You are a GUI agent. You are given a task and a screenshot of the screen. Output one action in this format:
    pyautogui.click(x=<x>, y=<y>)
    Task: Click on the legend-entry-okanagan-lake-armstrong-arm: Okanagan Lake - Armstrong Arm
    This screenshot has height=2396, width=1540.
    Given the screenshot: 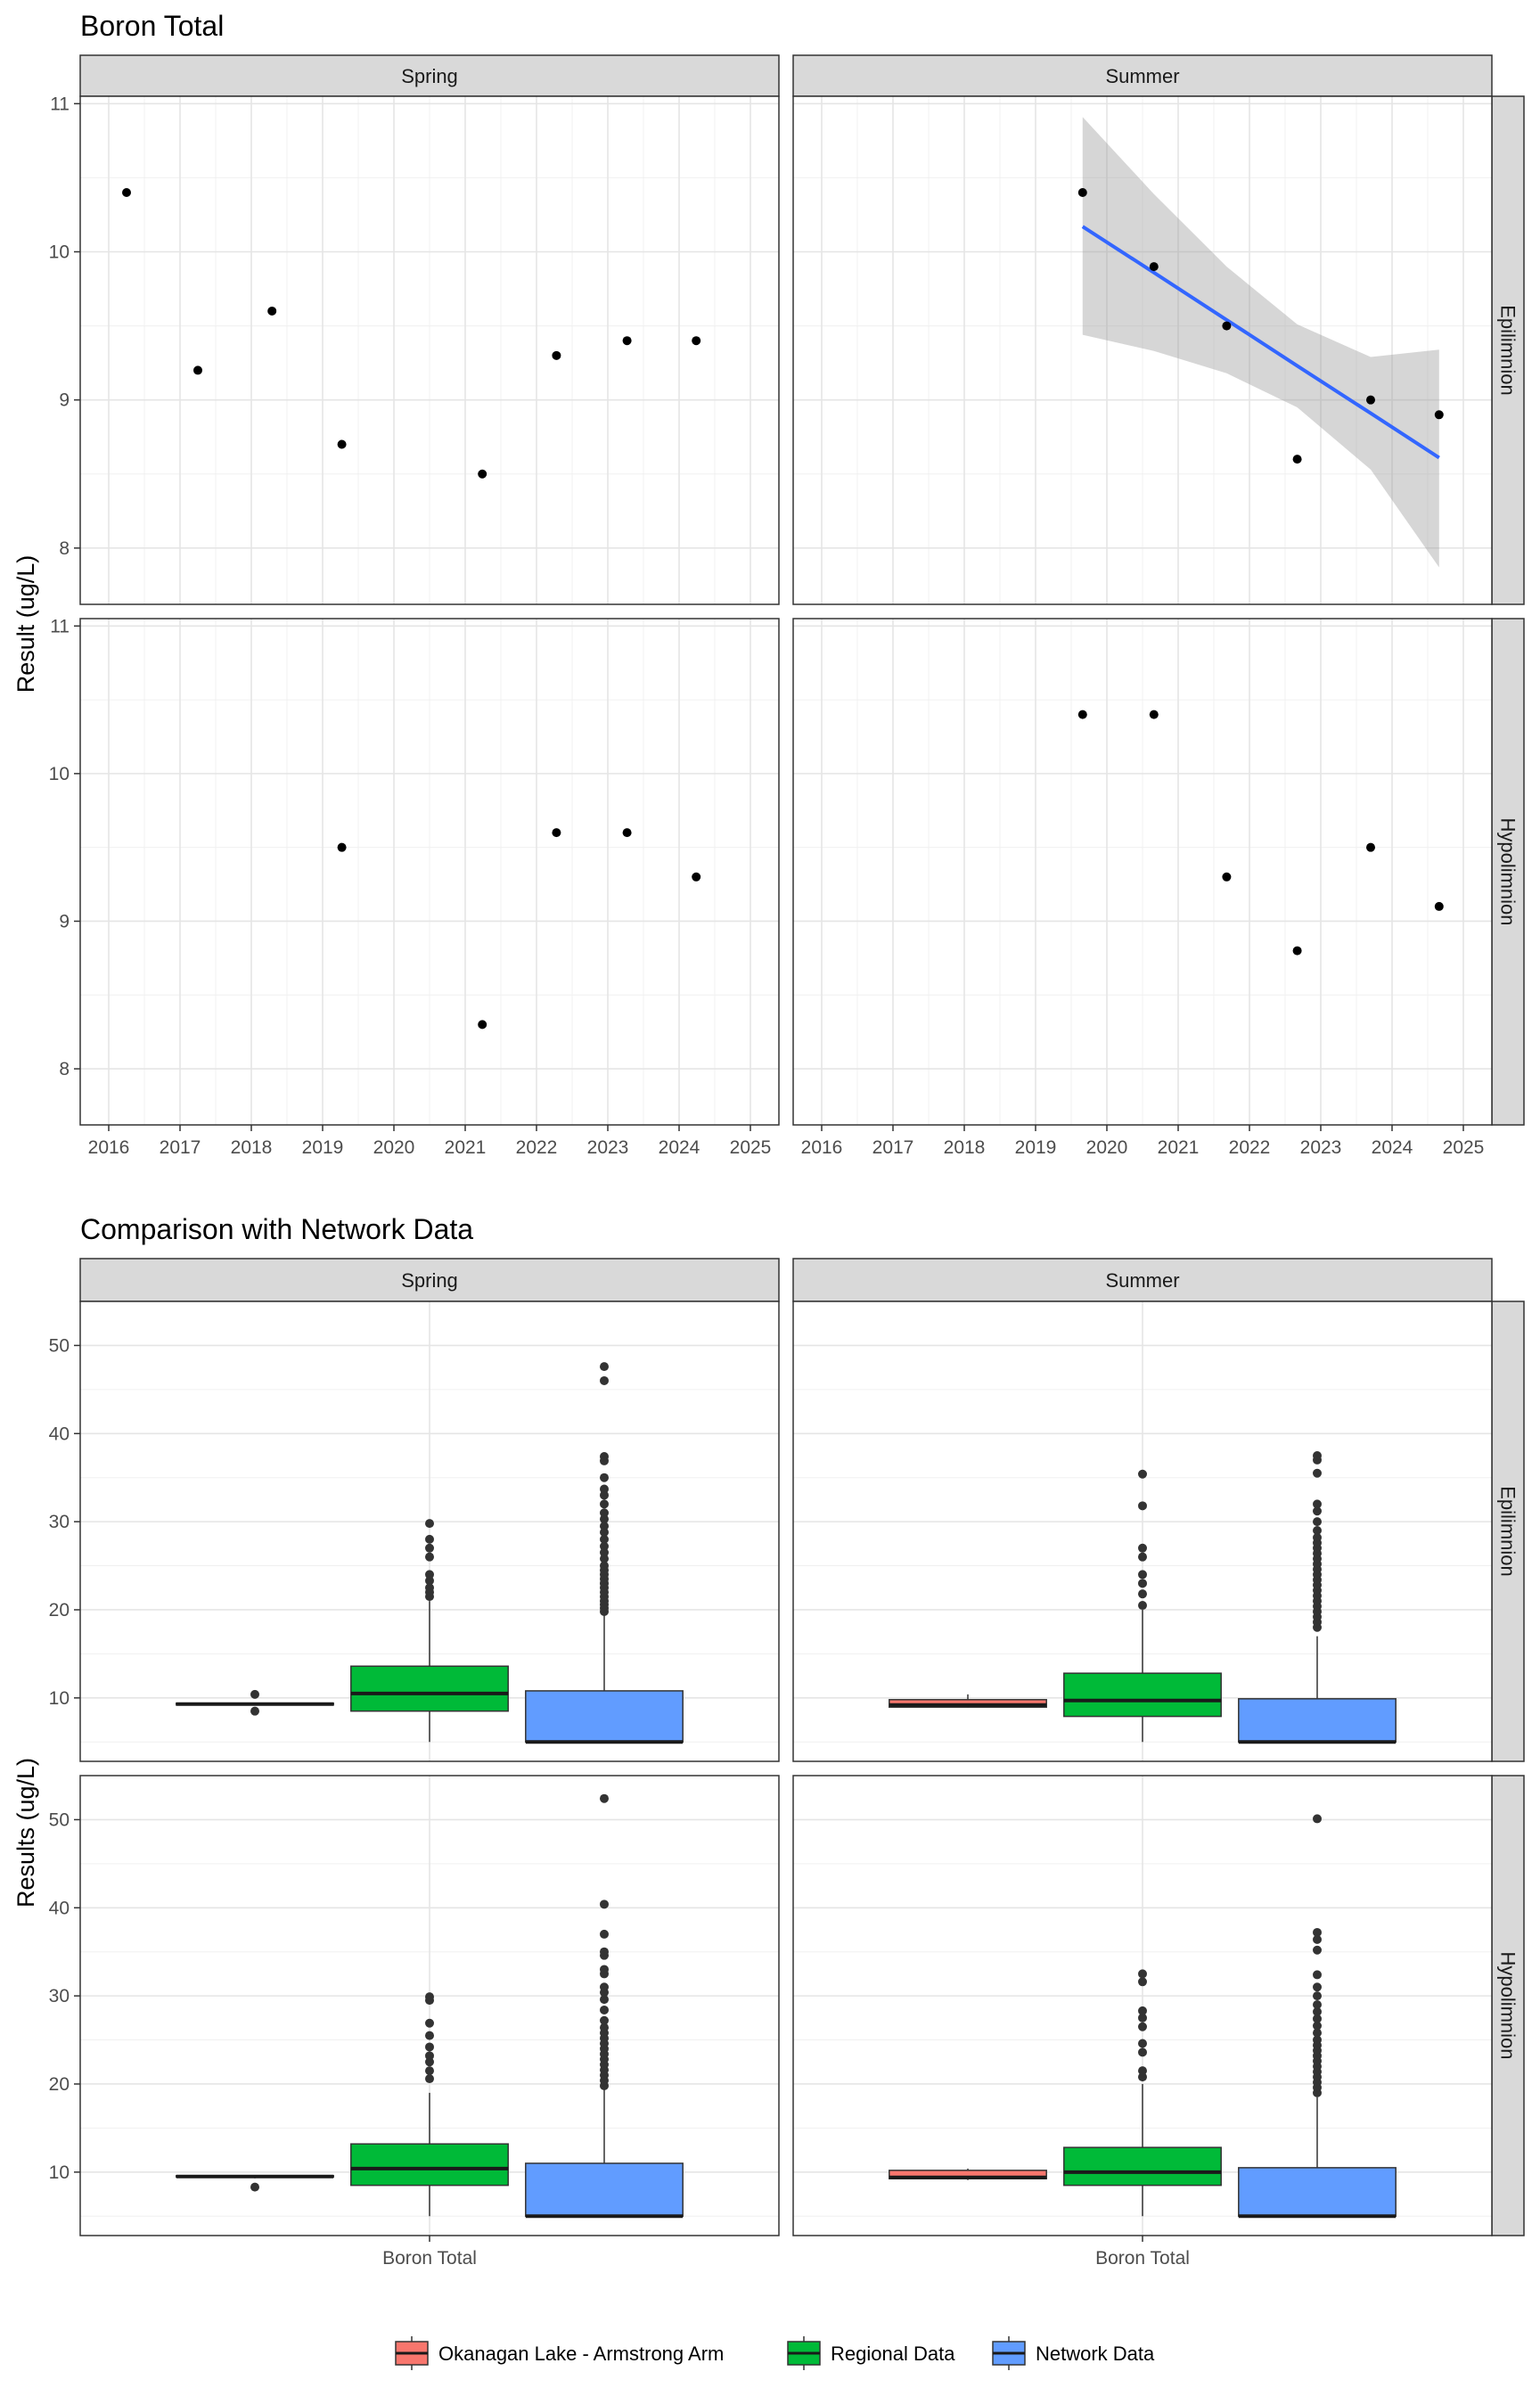 What is the action you would take?
    pyautogui.click(x=559, y=2353)
    